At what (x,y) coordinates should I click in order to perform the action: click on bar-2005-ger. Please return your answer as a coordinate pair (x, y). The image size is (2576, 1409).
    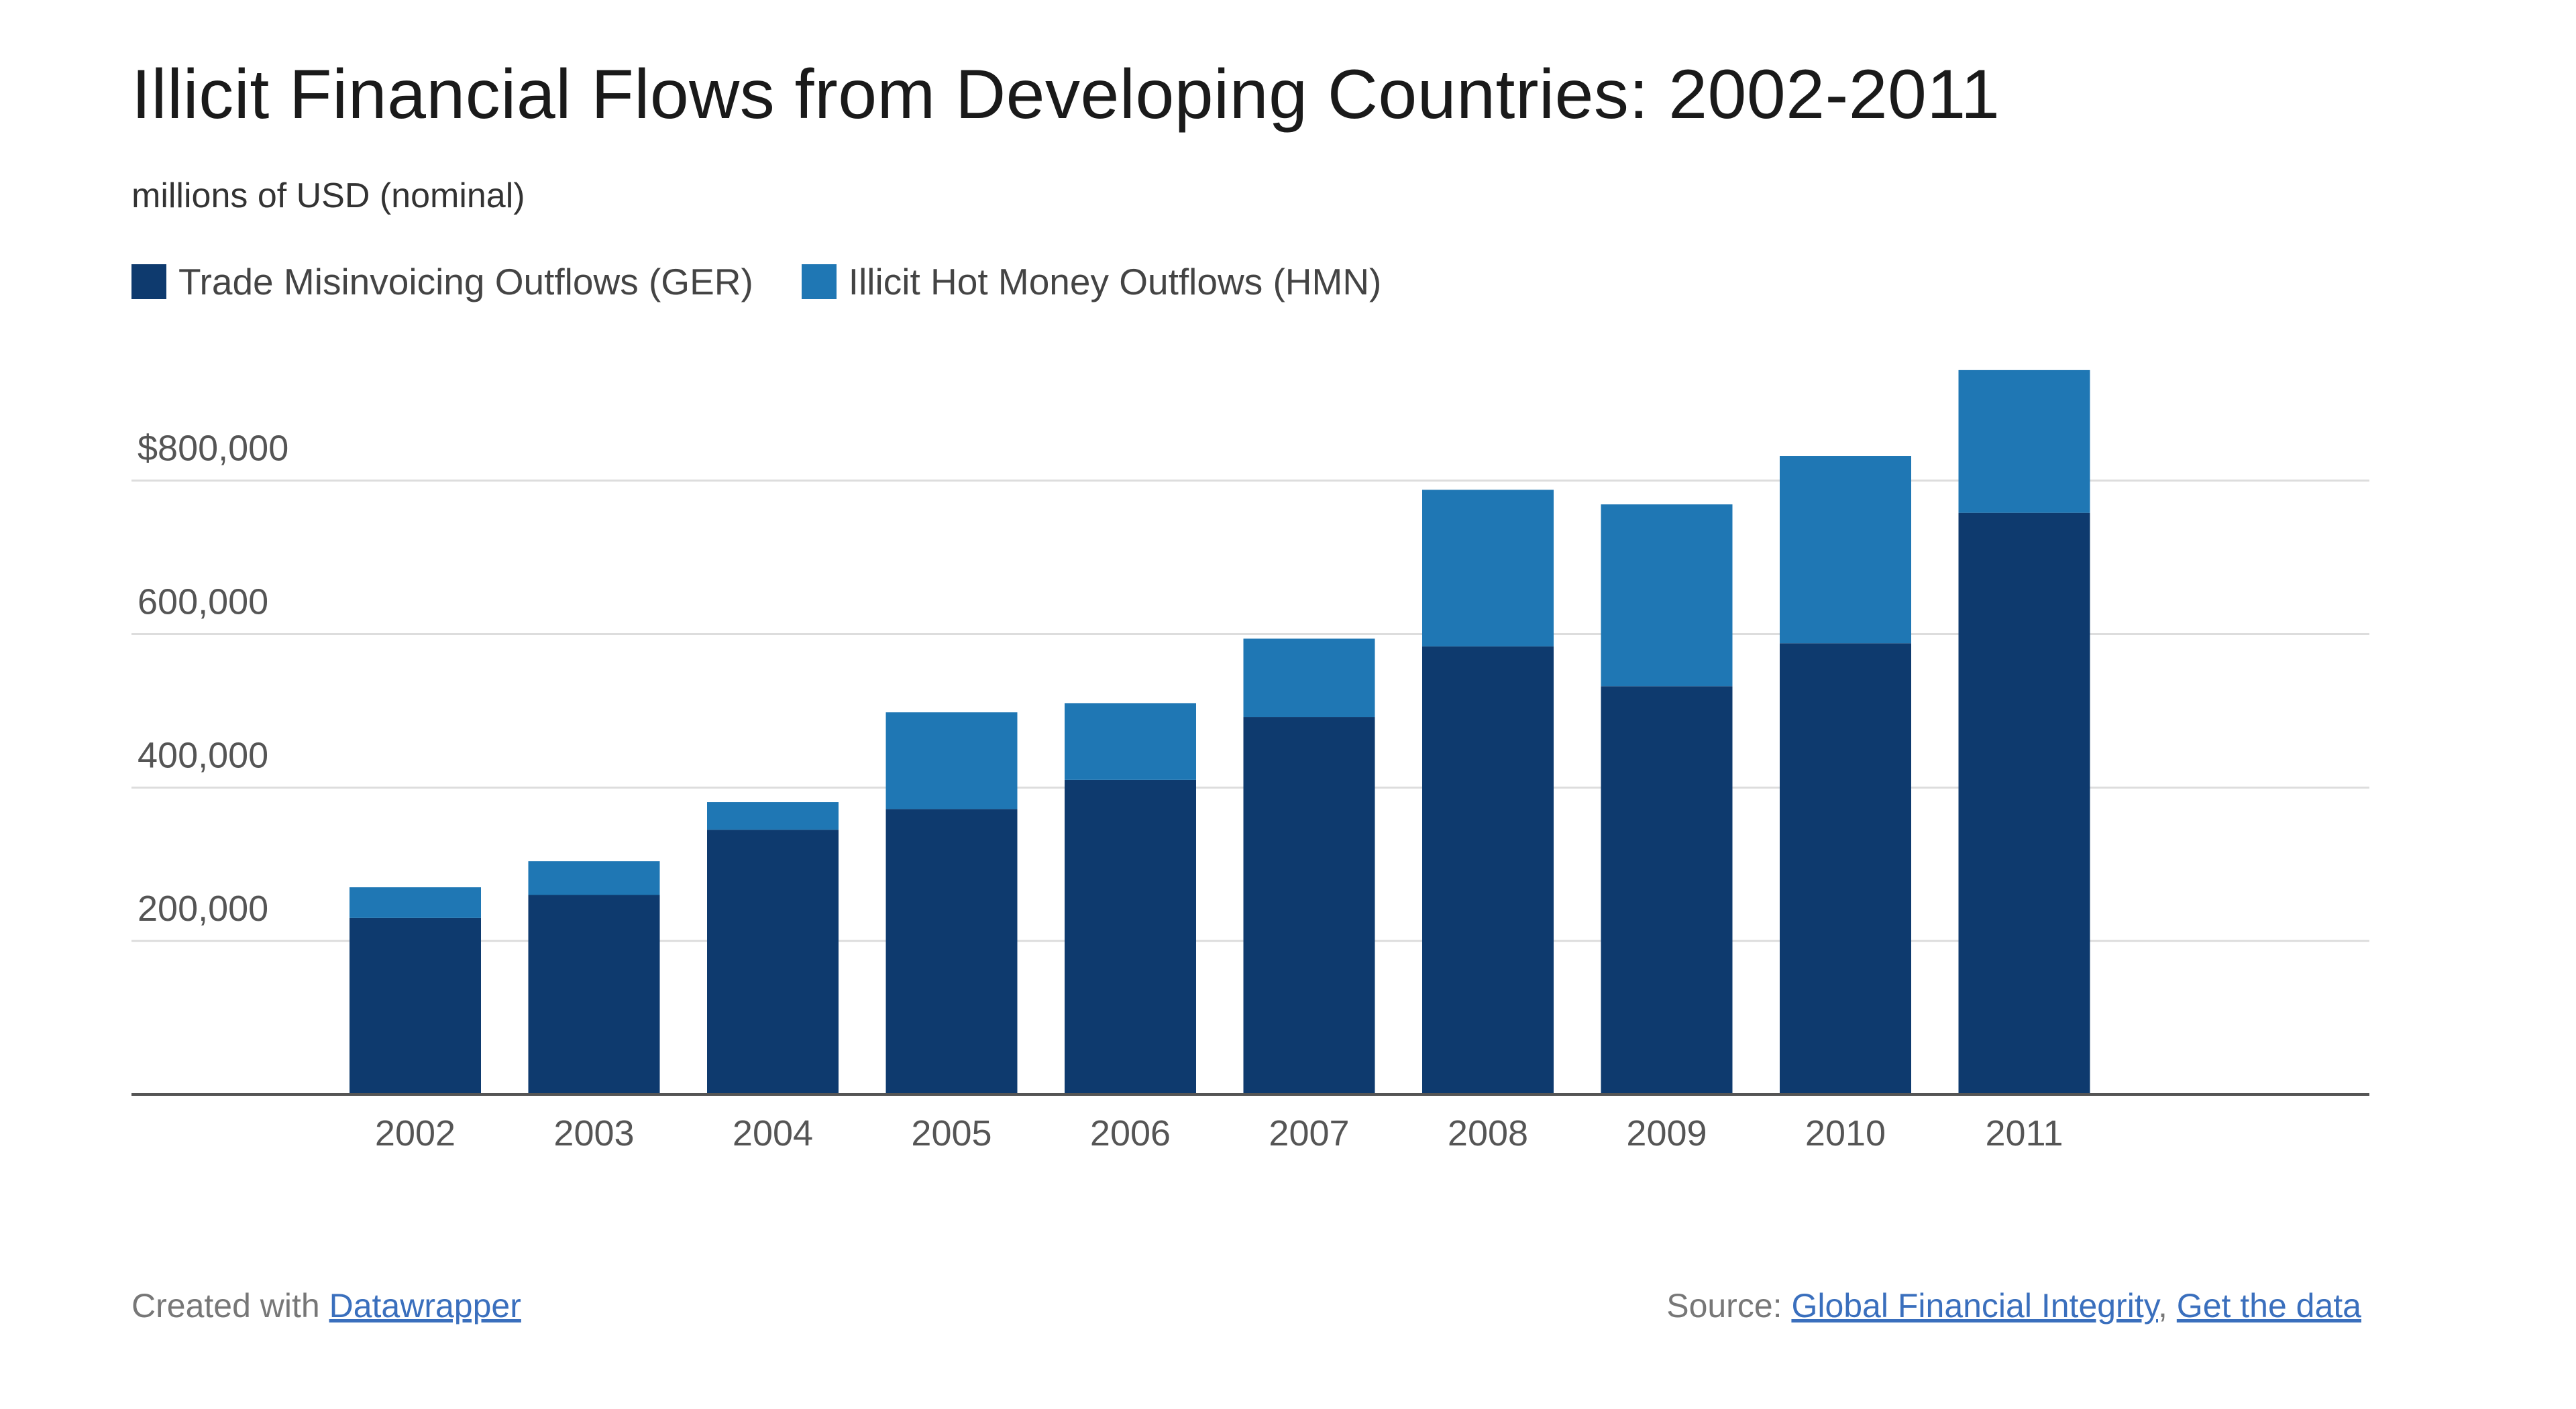
    Looking at the image, I should click on (951, 951).